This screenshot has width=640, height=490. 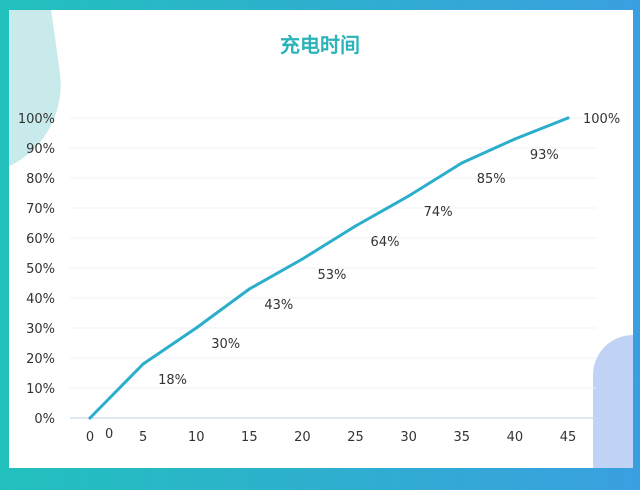 I want to click on x-tick-label: 0, so click(x=90, y=437).